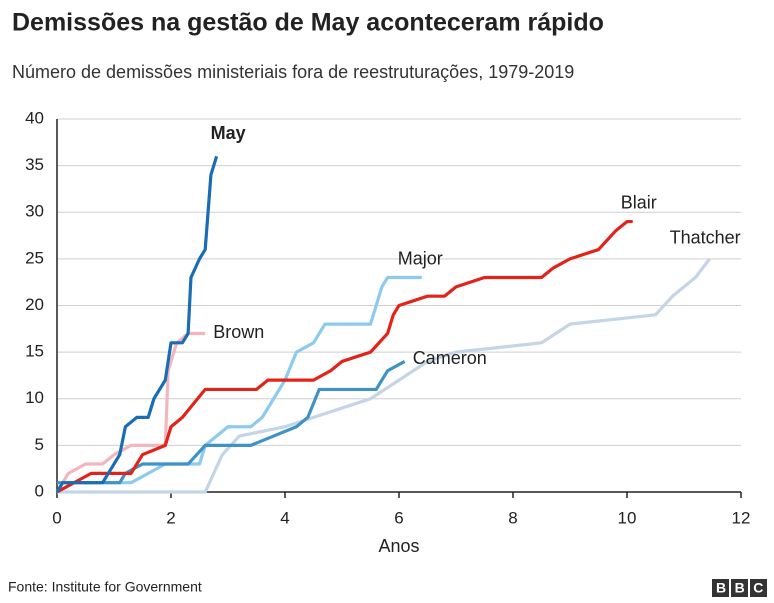 Image resolution: width=774 pixels, height=603 pixels. What do you see at coordinates (705, 238) in the screenshot?
I see `series-label: Thatcher` at bounding box center [705, 238].